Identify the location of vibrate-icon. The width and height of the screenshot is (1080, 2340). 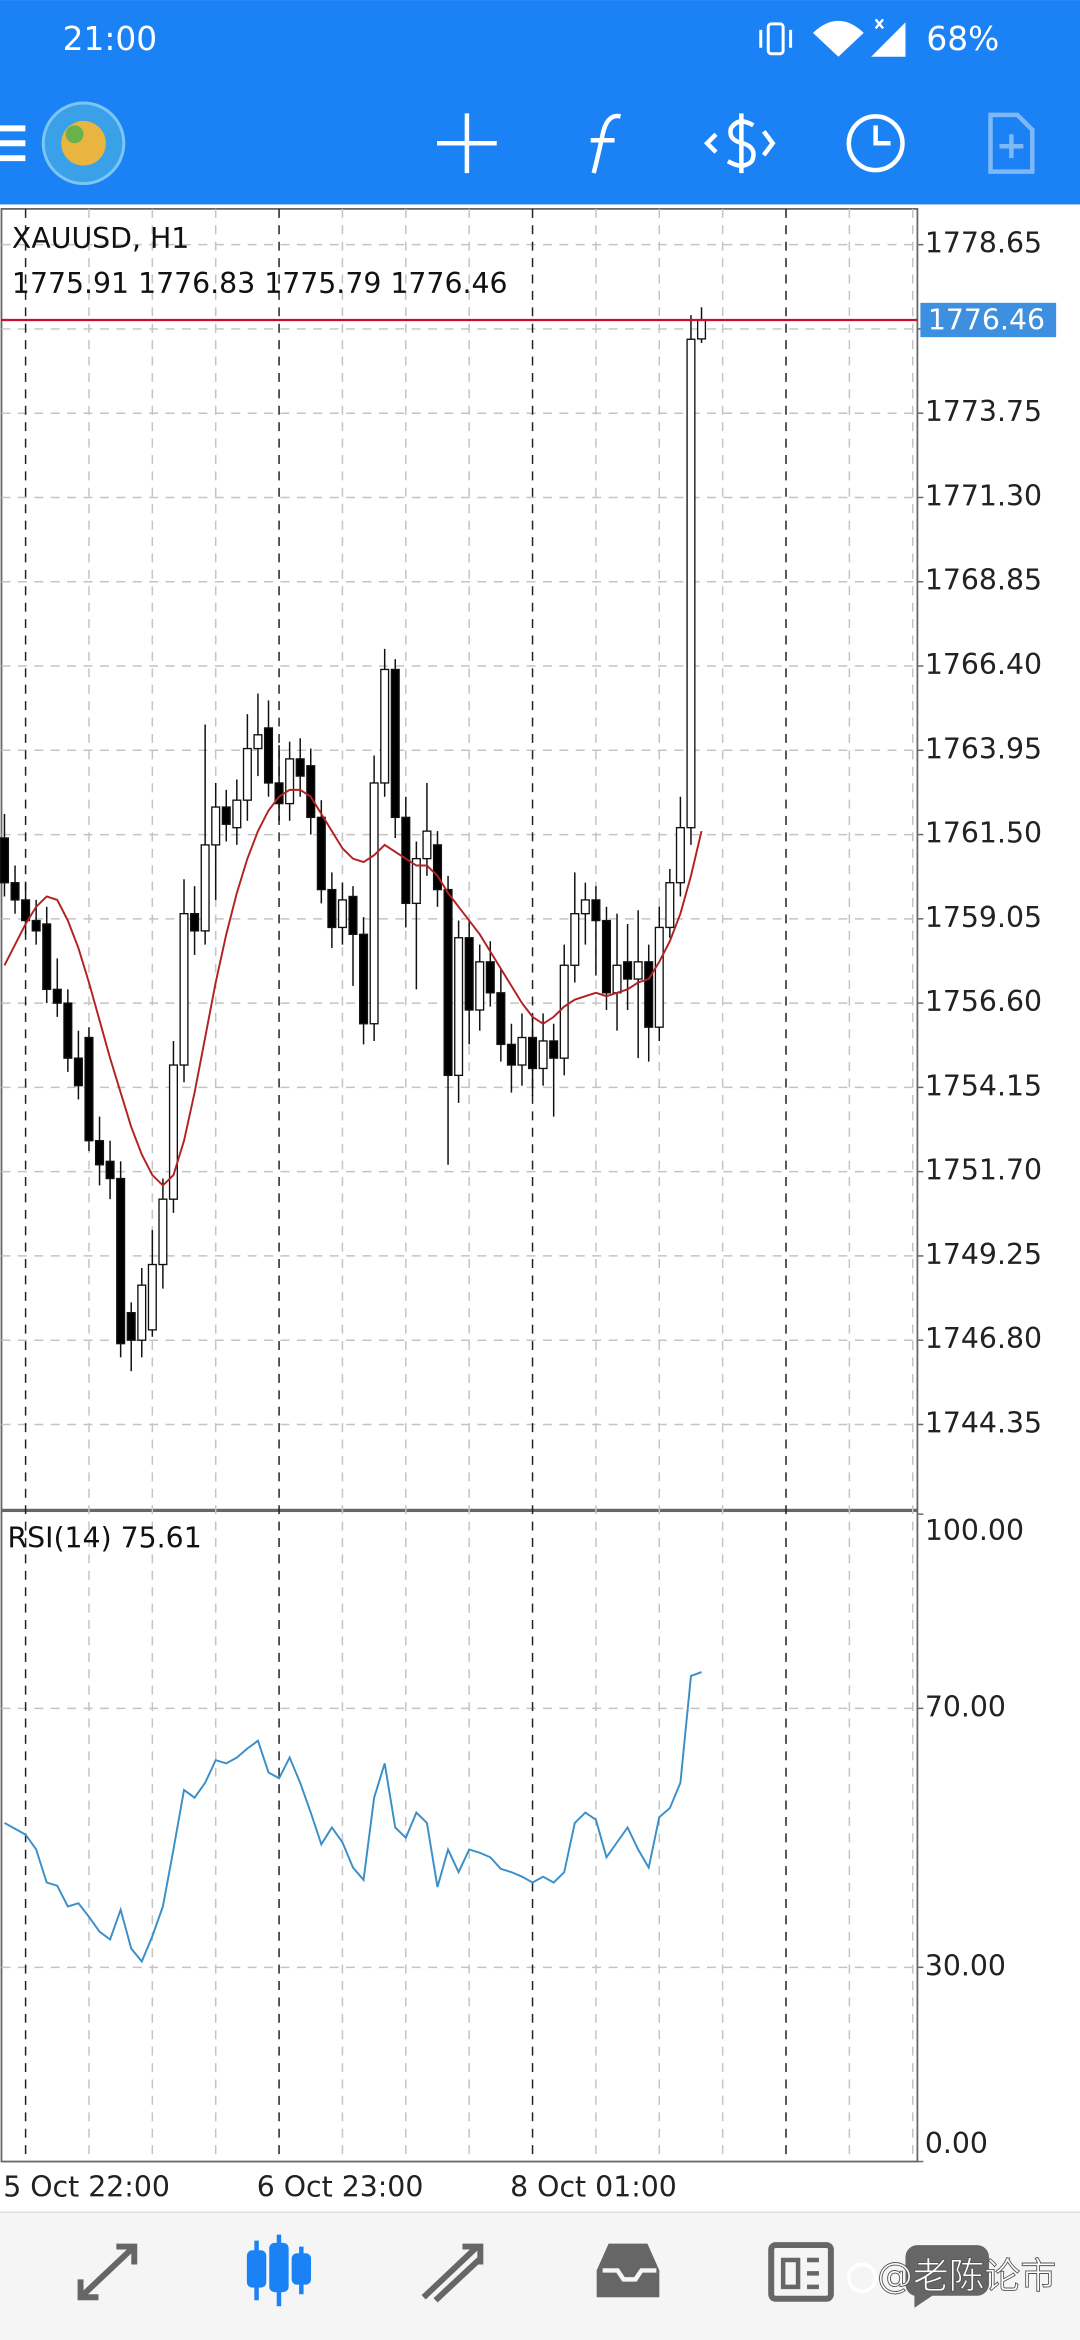
(775, 39).